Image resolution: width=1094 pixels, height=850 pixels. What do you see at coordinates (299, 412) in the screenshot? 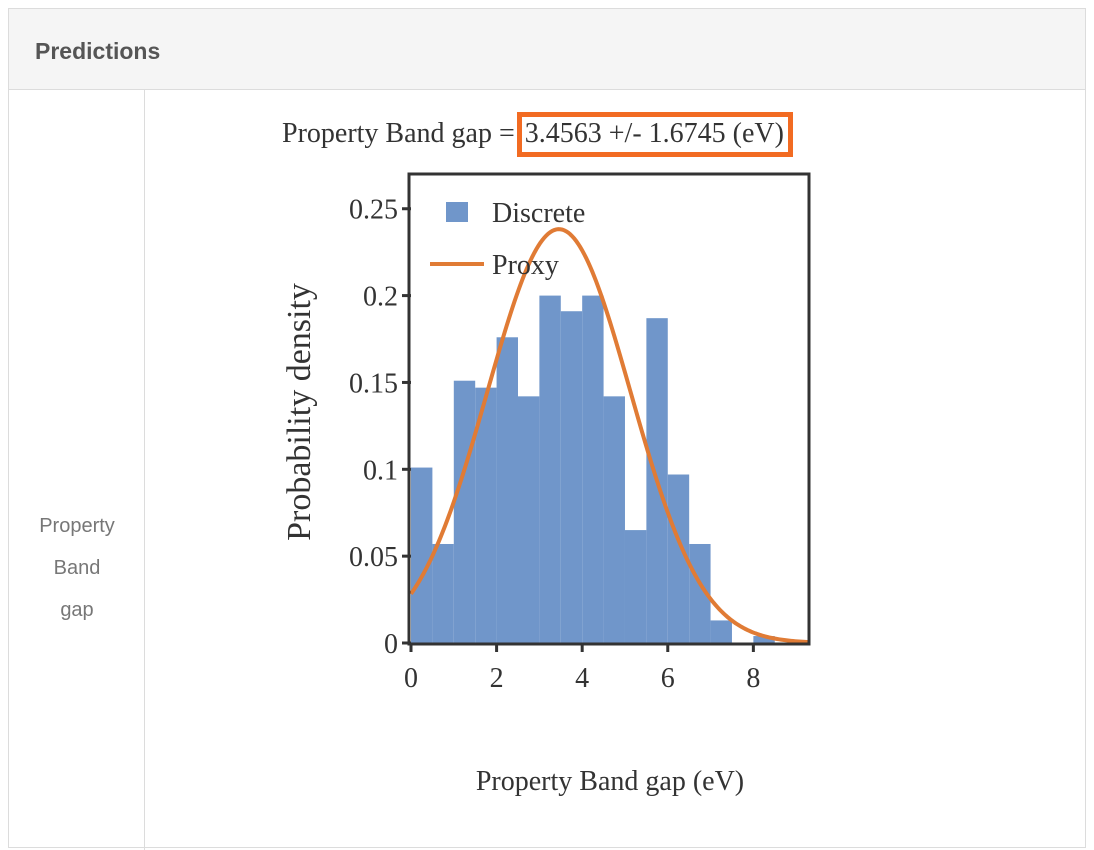
I see `y-axis-title: Probability density` at bounding box center [299, 412].